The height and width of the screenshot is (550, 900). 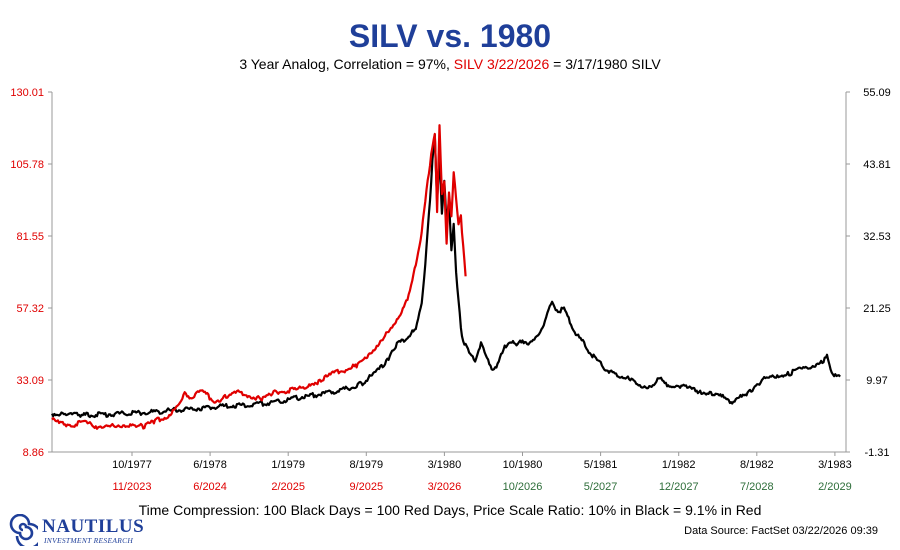 What do you see at coordinates (835, 465) in the screenshot?
I see `x-tick-label-1977: 3/1983` at bounding box center [835, 465].